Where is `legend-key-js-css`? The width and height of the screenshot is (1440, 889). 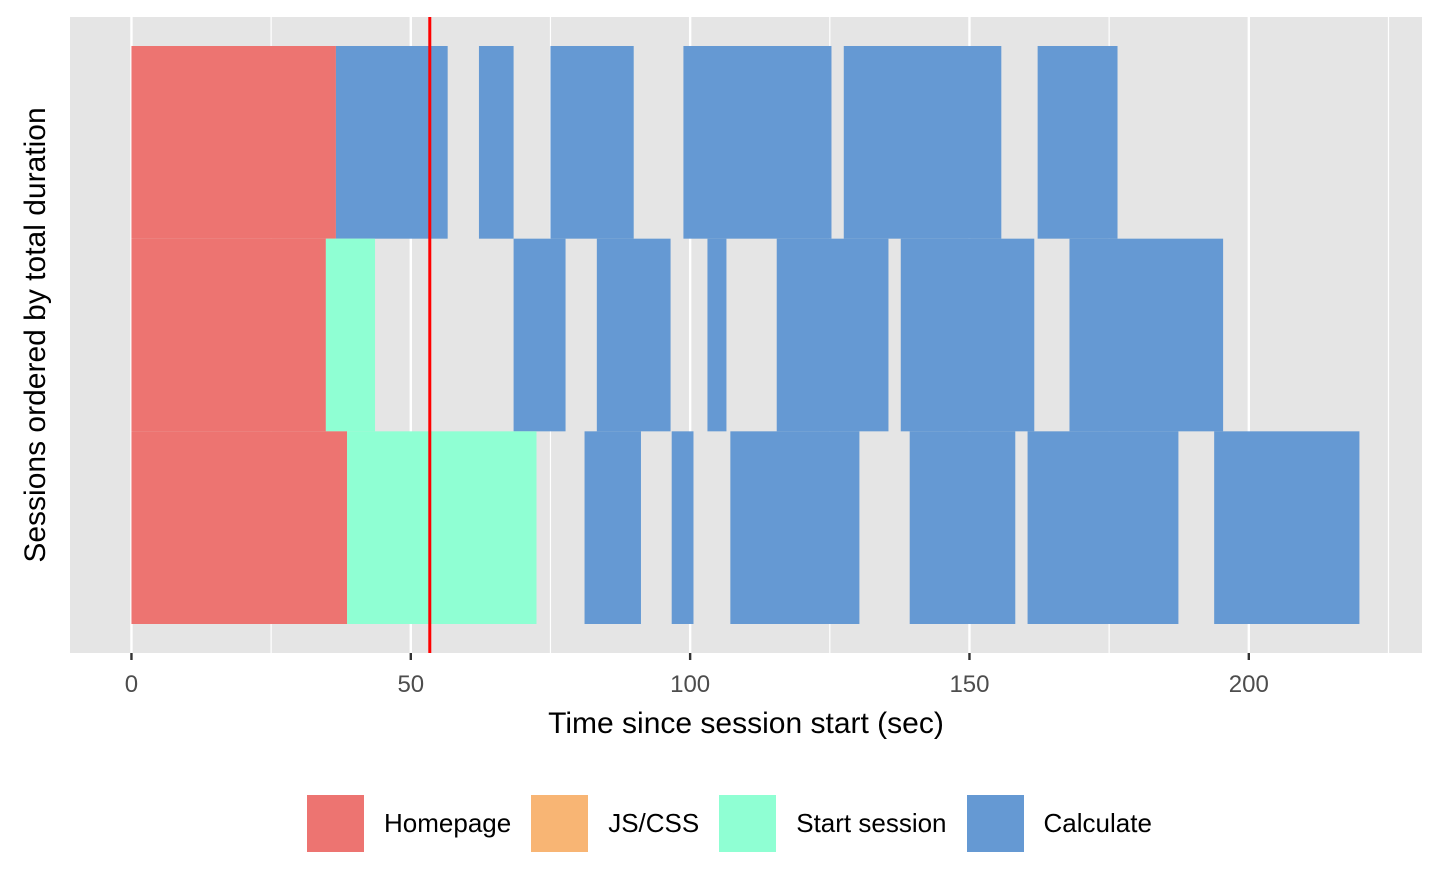
legend-key-js-css is located at coordinates (560, 823).